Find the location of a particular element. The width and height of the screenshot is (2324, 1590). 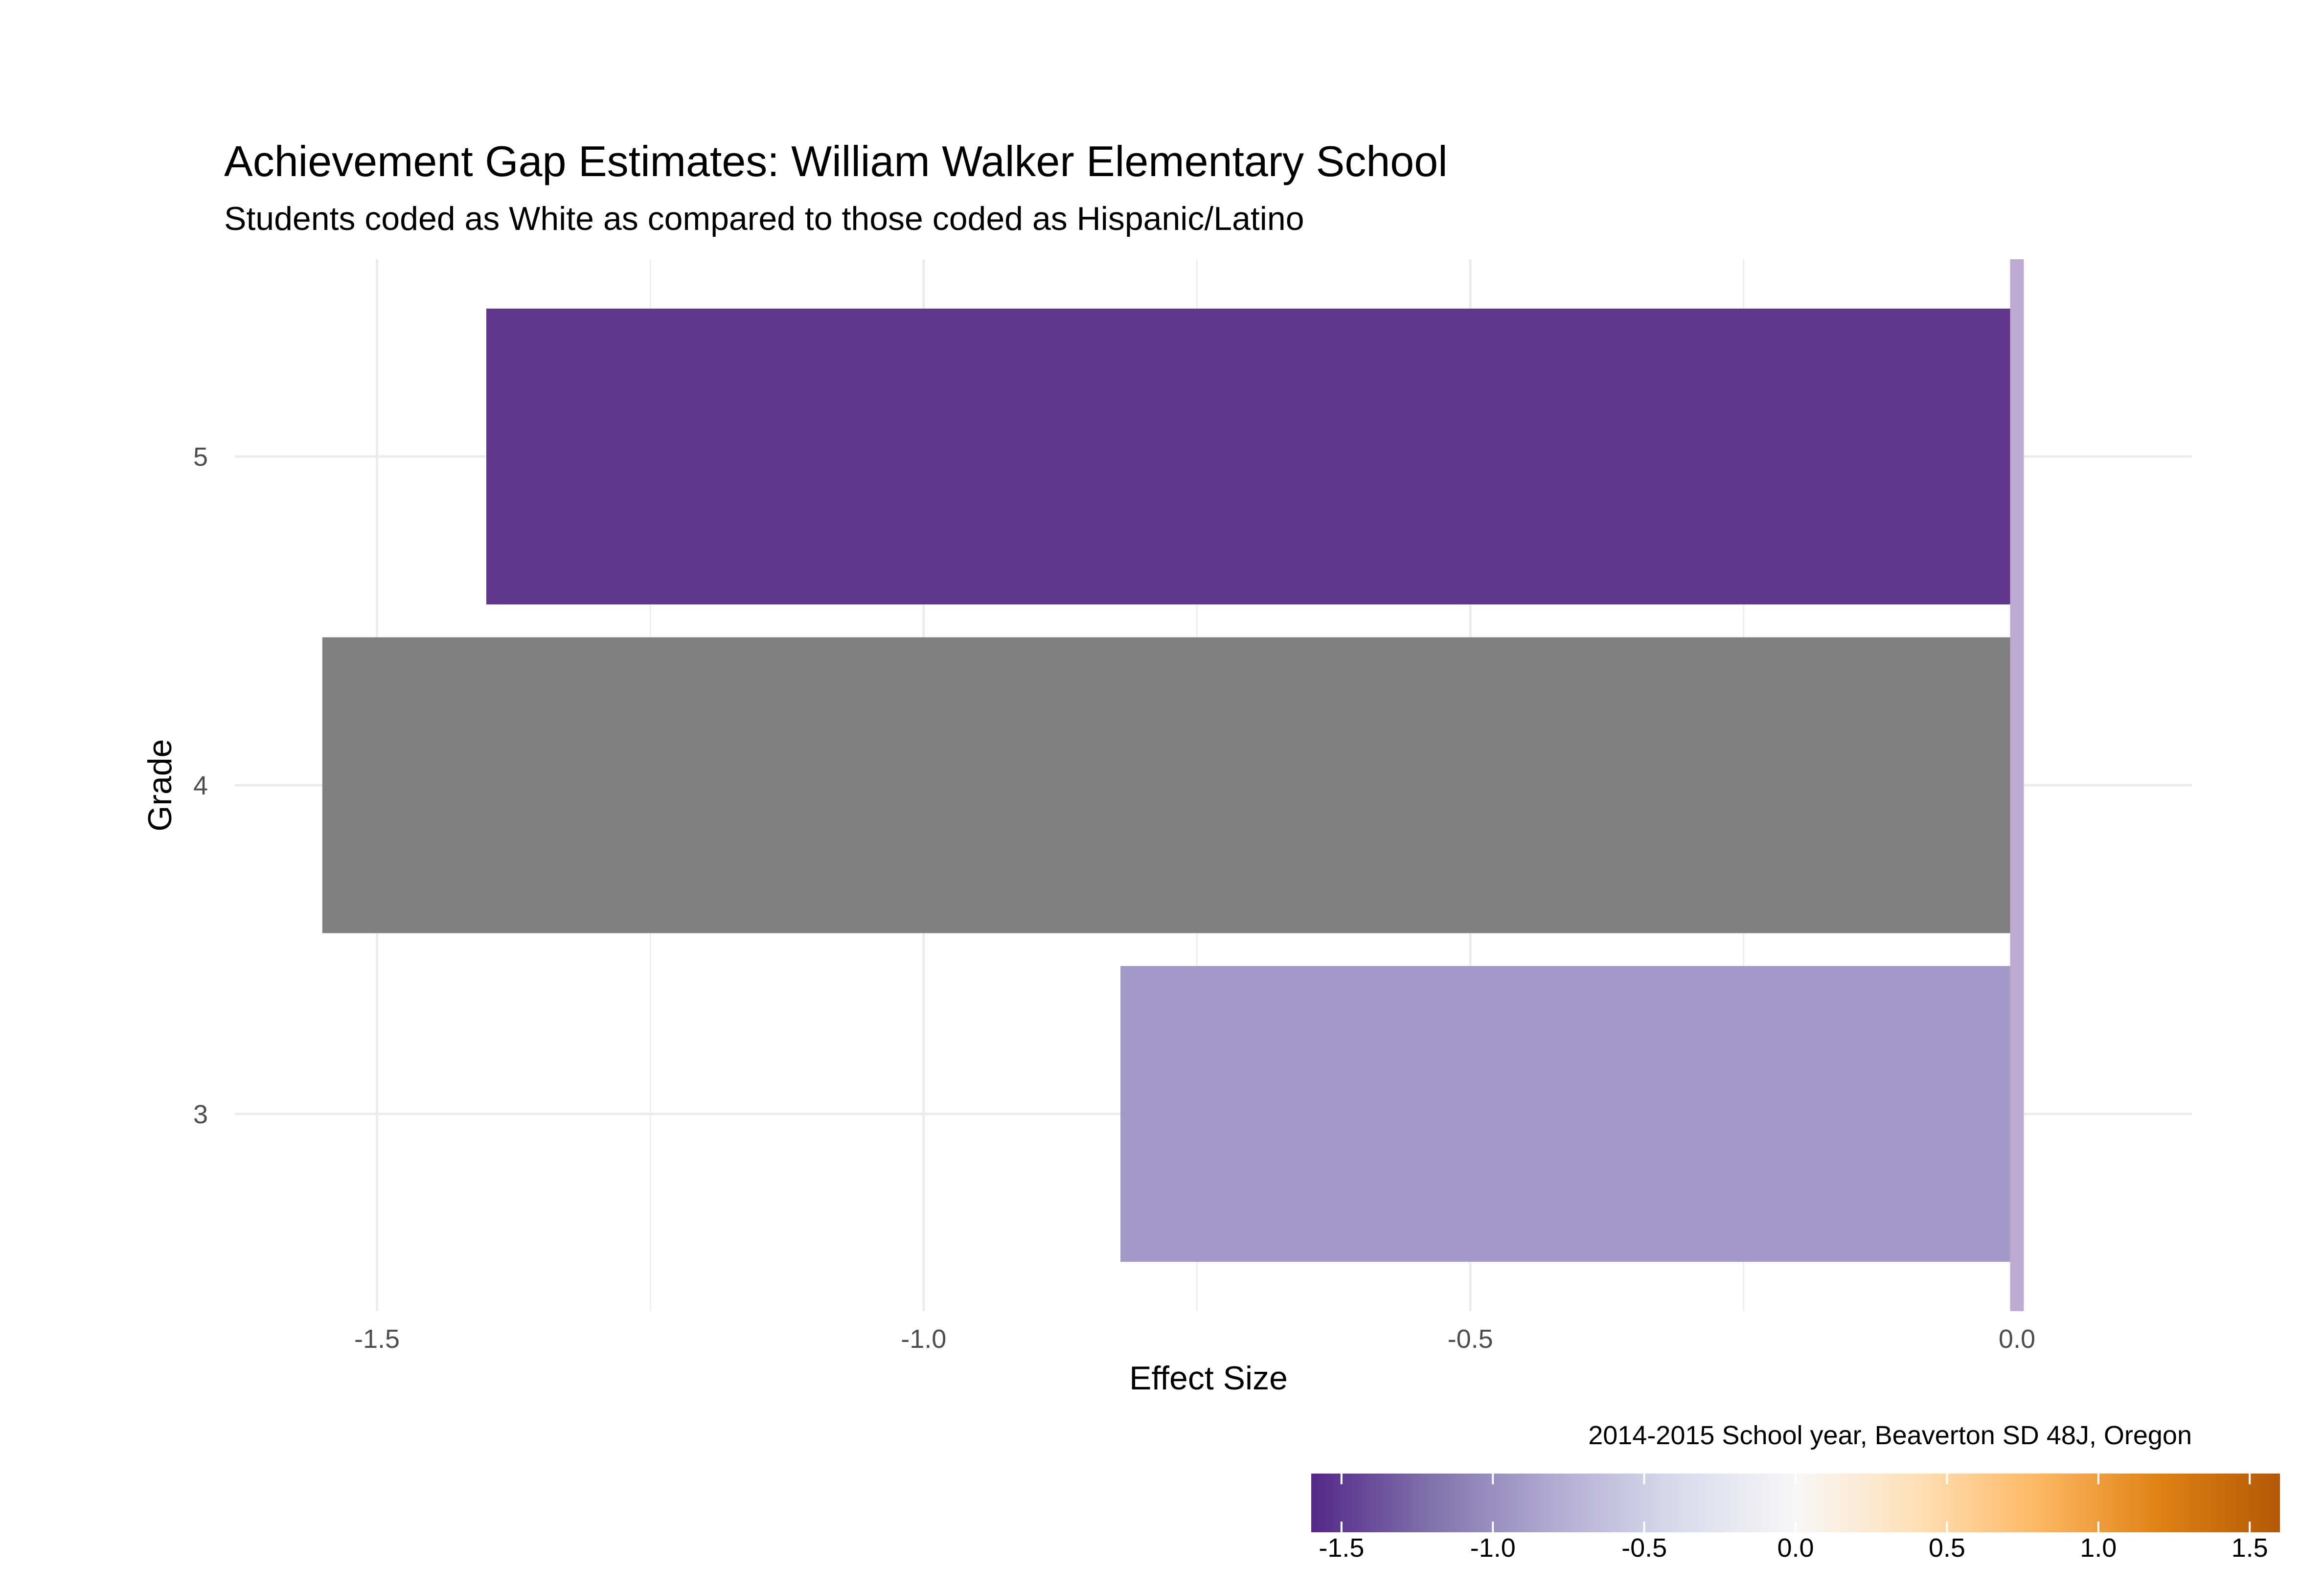

x-tick-label: -1.5 is located at coordinates (377, 1339).